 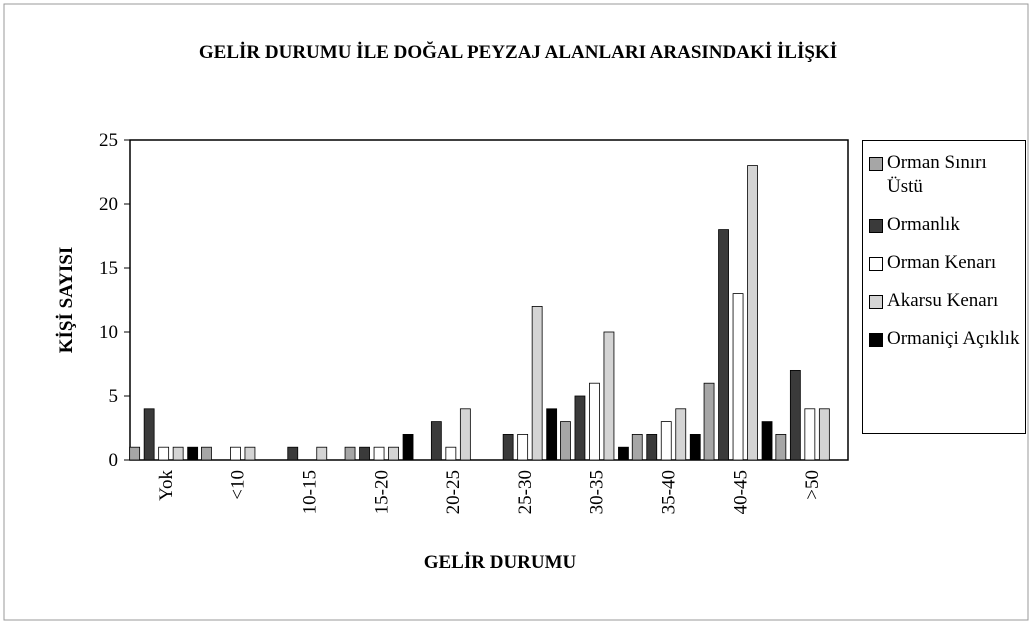 I want to click on legend-item: Orman Kenarı, so click(x=945, y=263).